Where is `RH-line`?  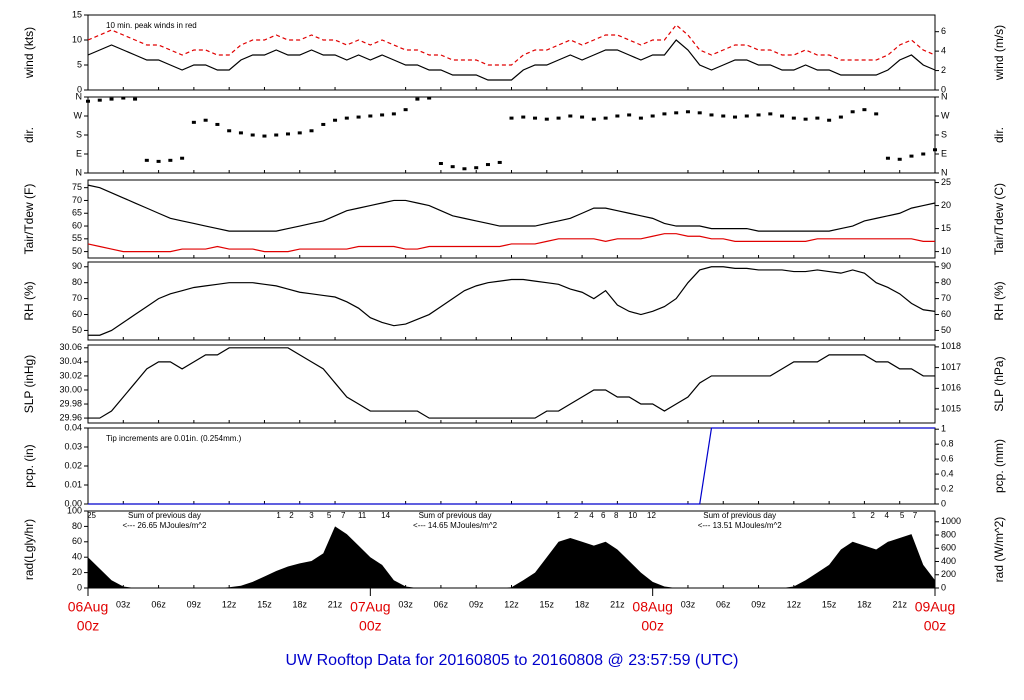
RH-line is located at coordinates (512, 301).